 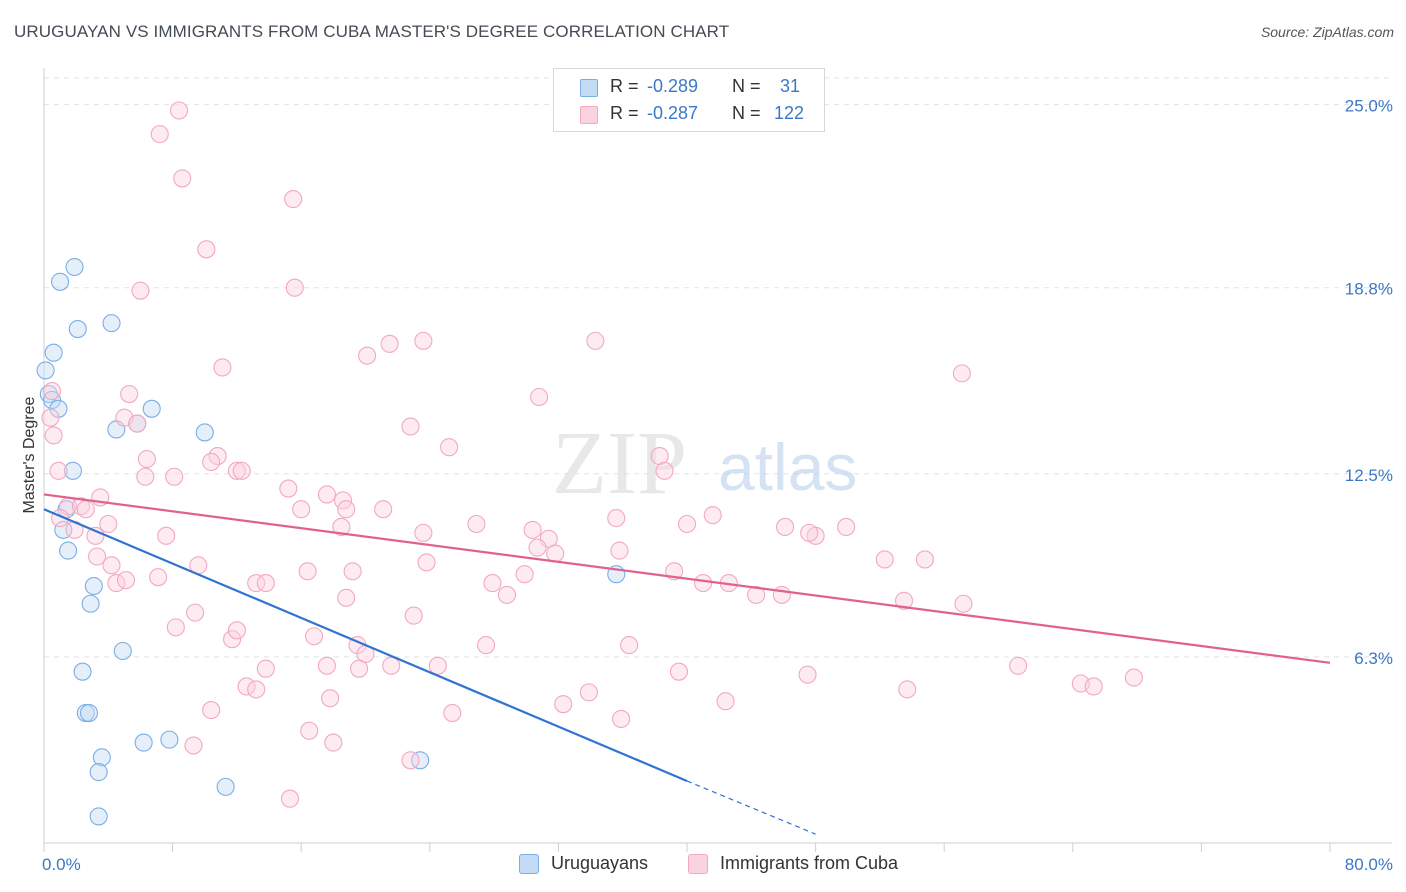 What do you see at coordinates (1369, 106) in the screenshot?
I see `y-tick-label: 25.0%` at bounding box center [1369, 106].